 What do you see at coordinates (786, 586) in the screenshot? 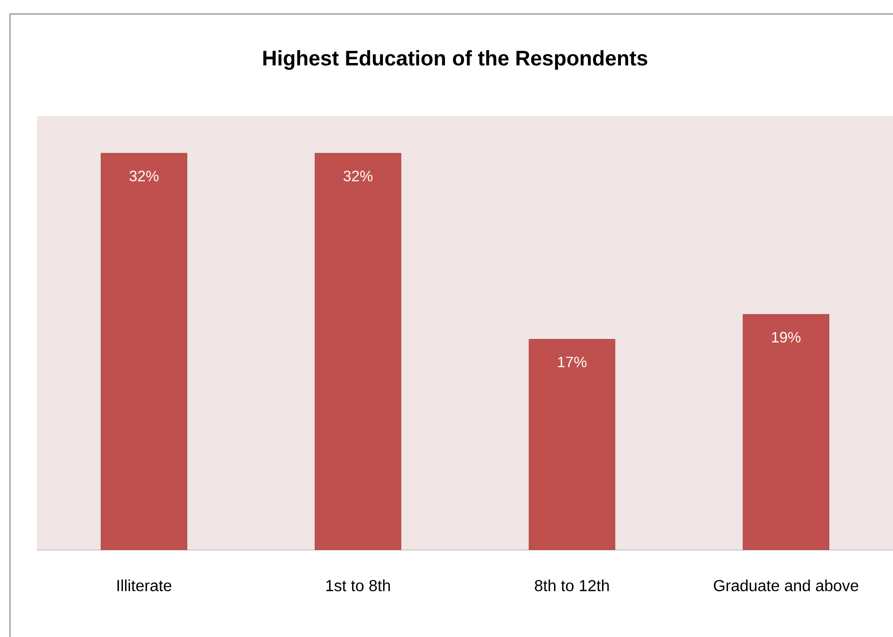
I see `x-tick-label: Graduate and above` at bounding box center [786, 586].